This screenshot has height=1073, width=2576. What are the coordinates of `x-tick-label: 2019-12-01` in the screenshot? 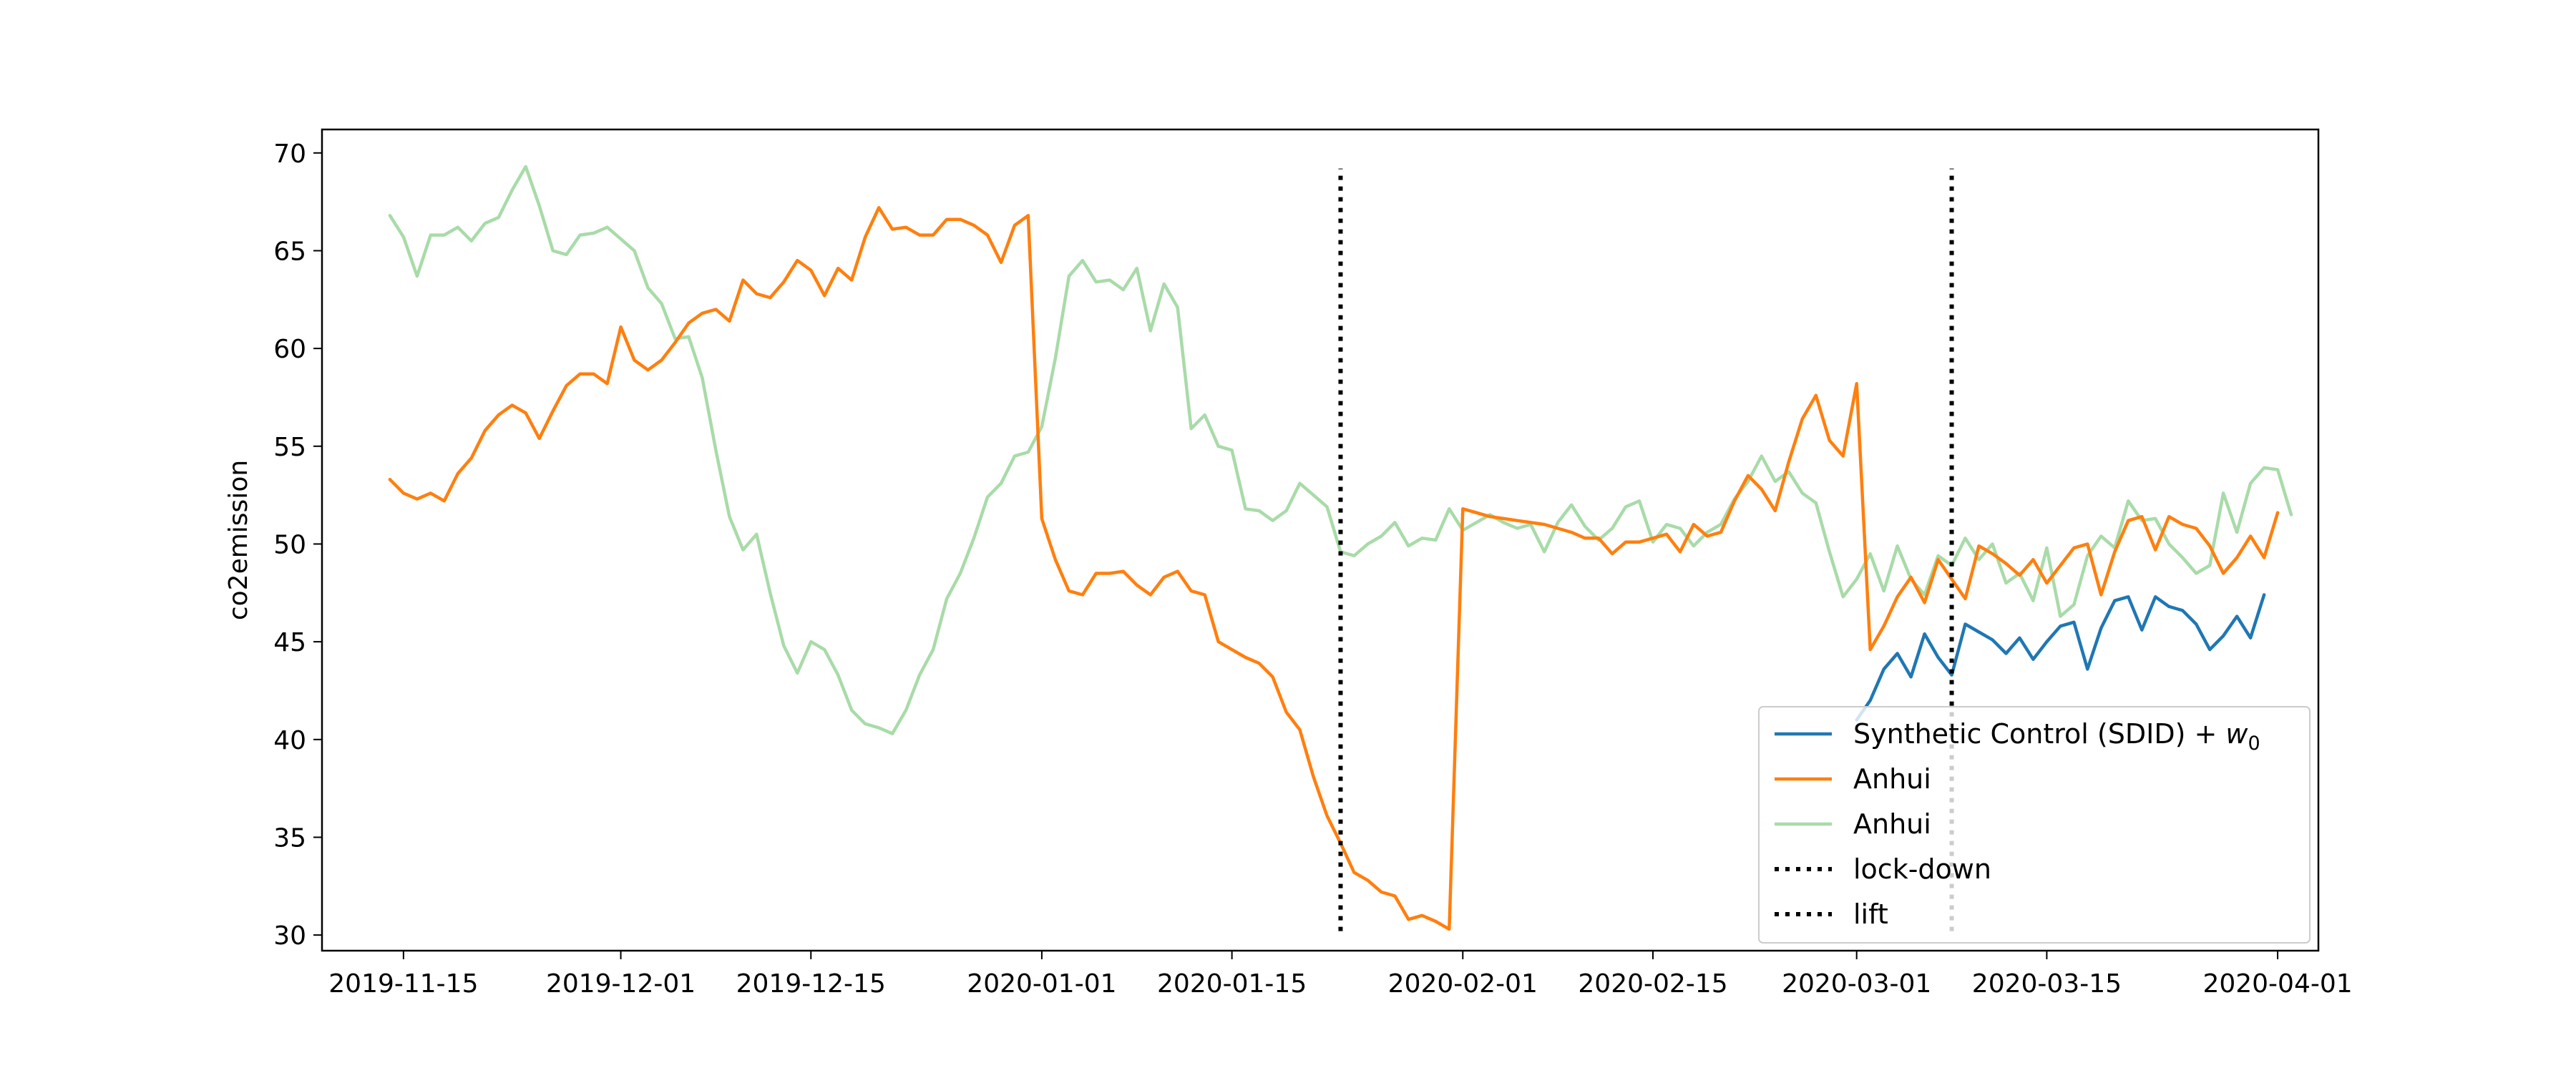 It's located at (621, 984).